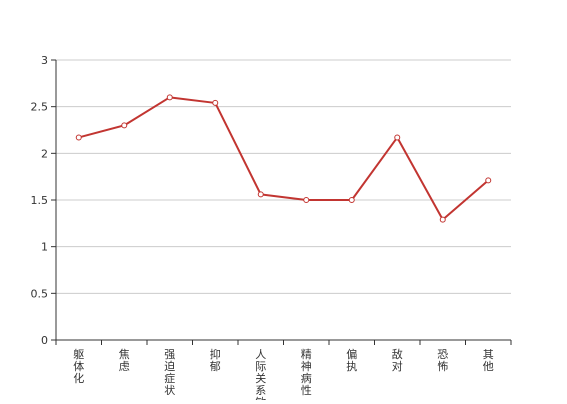 The image size is (567, 404). I want to click on x-tick-label: 强迫症状, so click(169, 372).